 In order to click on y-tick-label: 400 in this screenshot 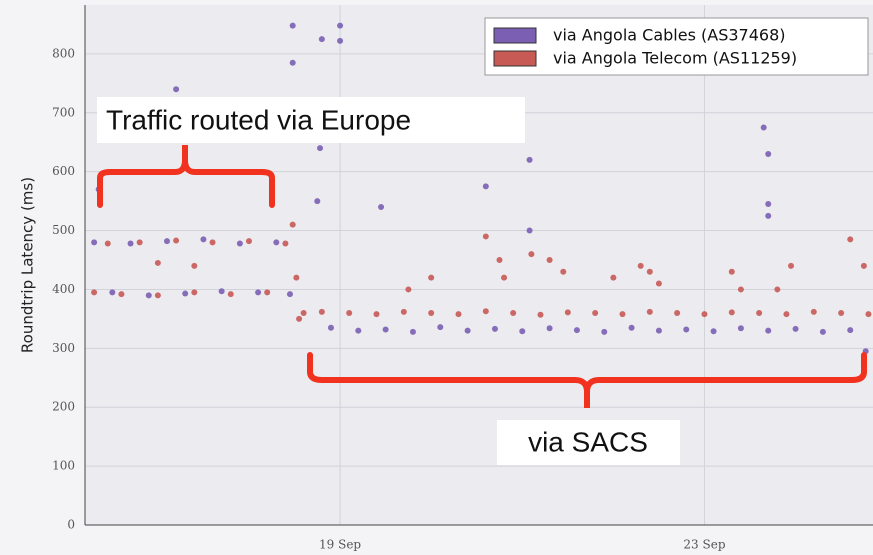, I will do `click(63, 289)`.